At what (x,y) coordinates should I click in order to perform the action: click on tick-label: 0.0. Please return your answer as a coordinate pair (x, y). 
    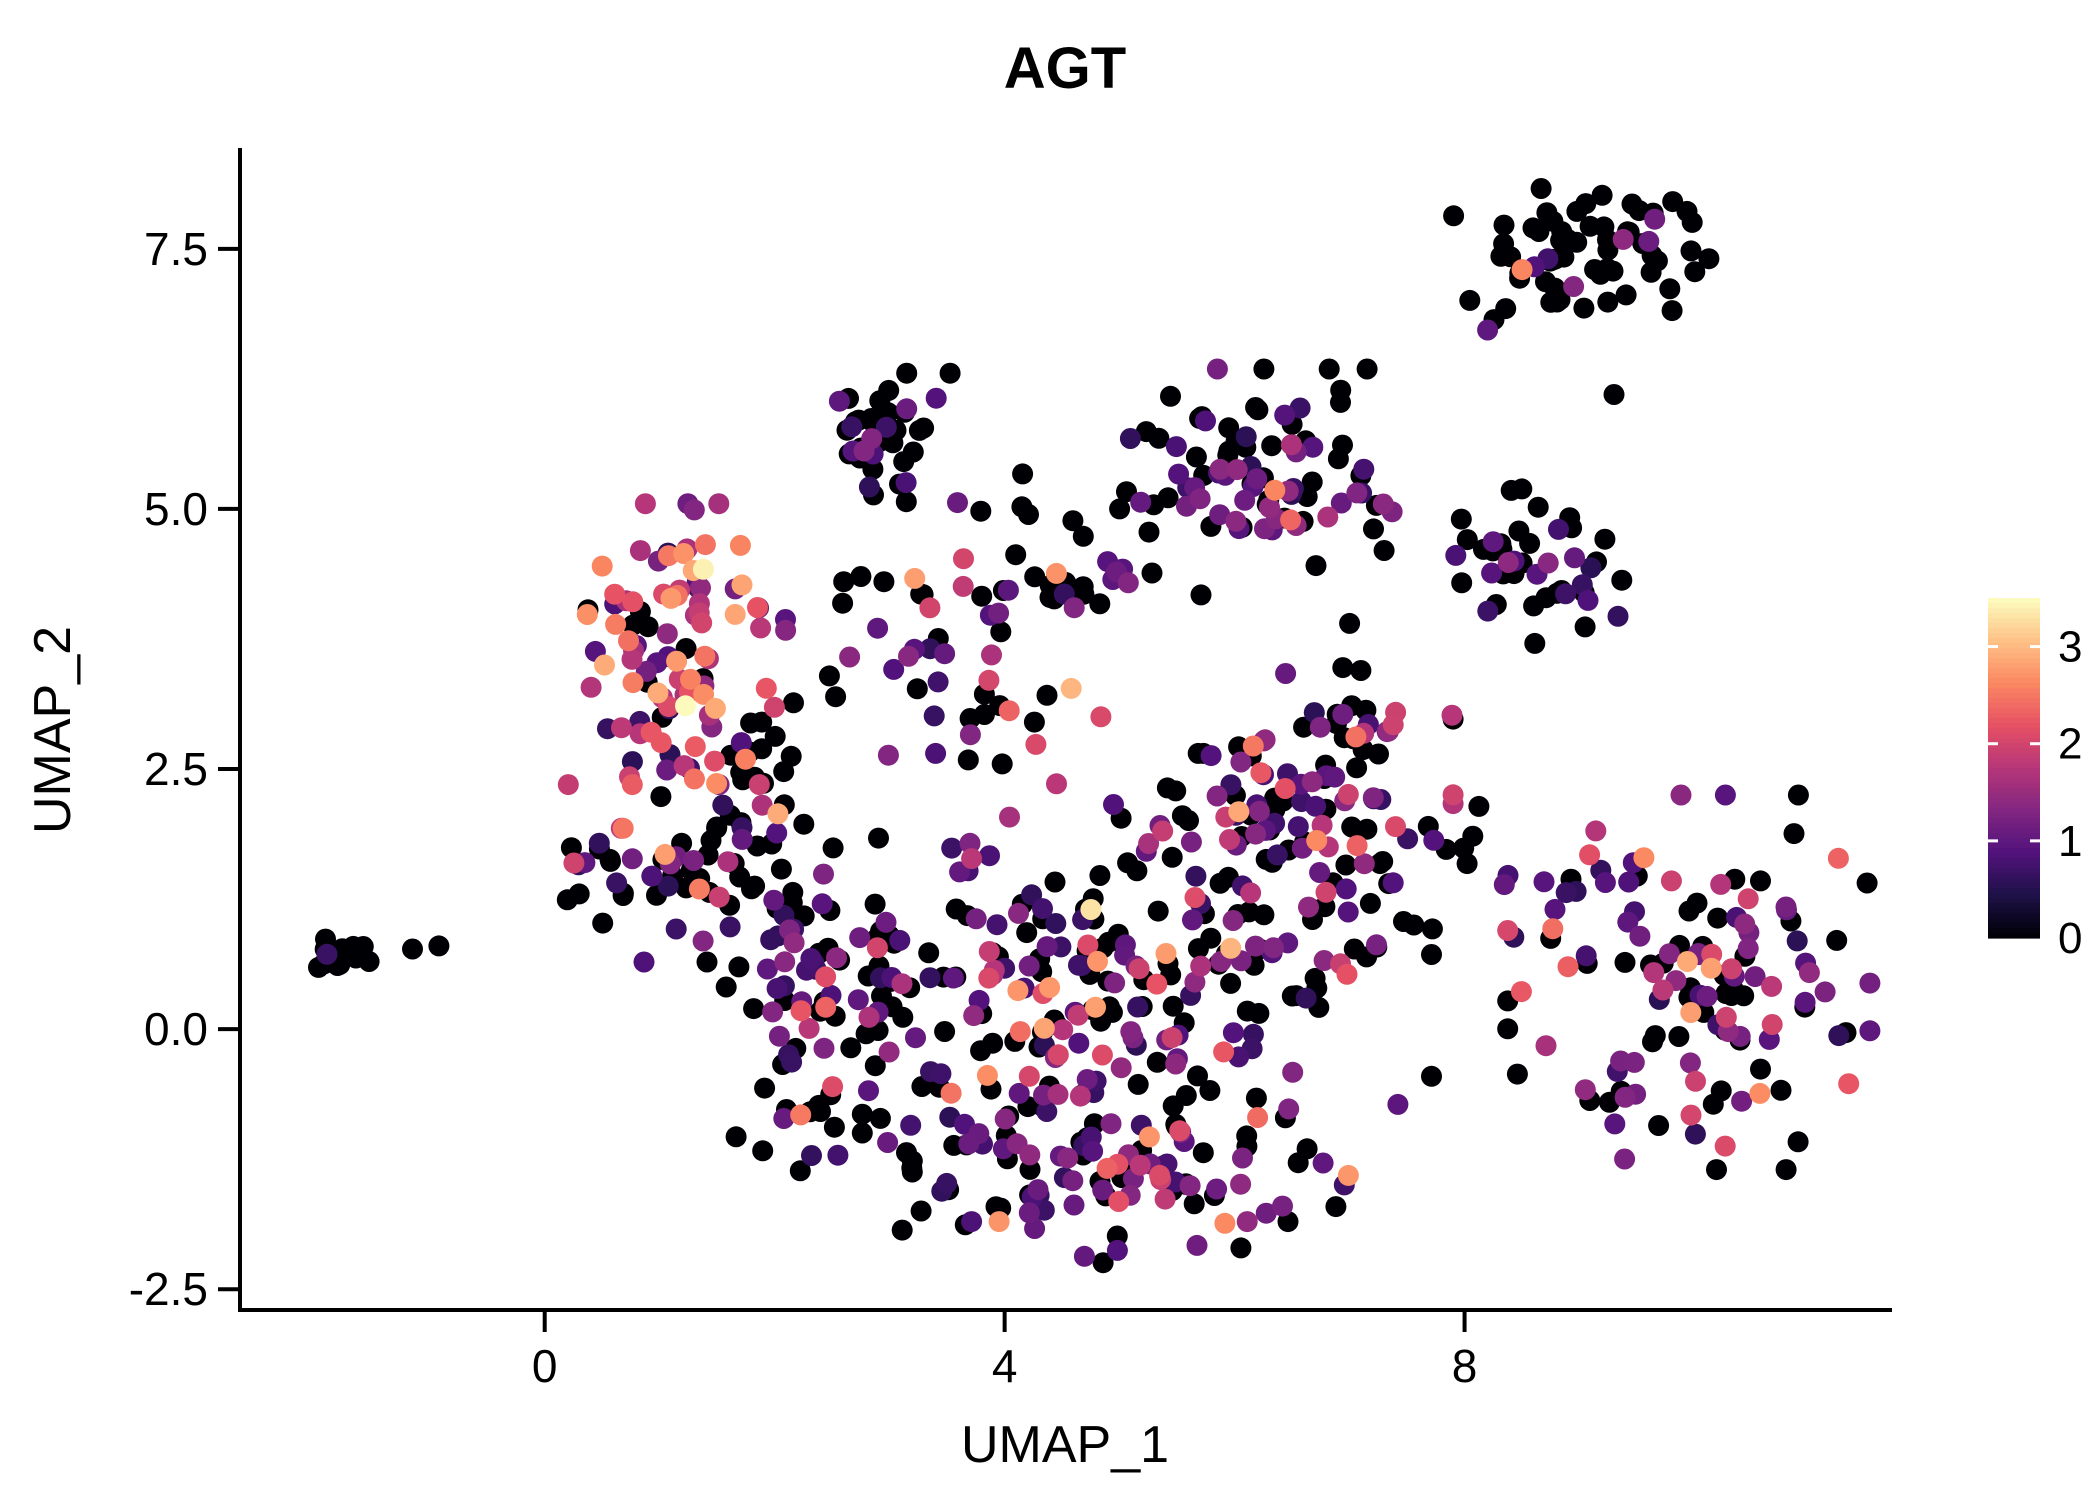
    Looking at the image, I should click on (176, 1029).